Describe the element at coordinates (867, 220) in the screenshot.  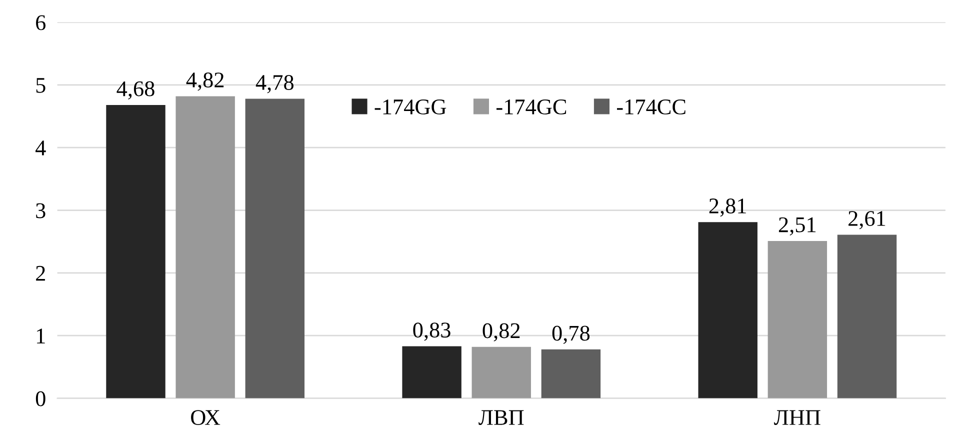
I see `data-label: 2,61` at that location.